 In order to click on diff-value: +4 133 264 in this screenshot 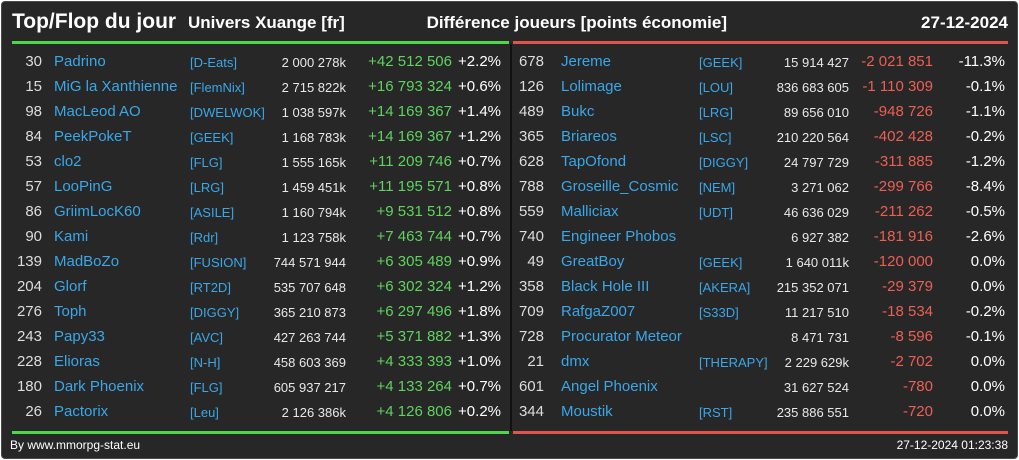, I will do `click(414, 386)`.